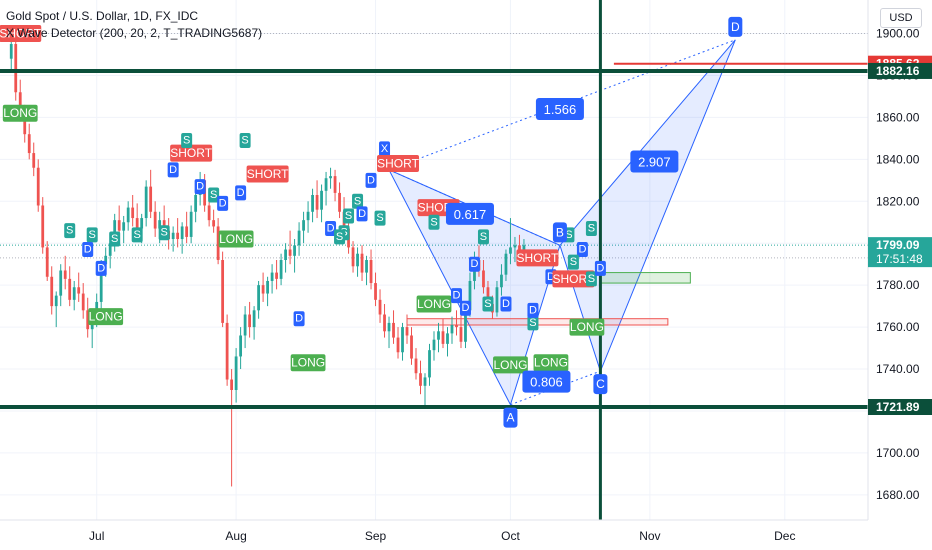 Image resolution: width=932 pixels, height=550 pixels. Describe the element at coordinates (645, 278) in the screenshot. I see `green-box` at that location.